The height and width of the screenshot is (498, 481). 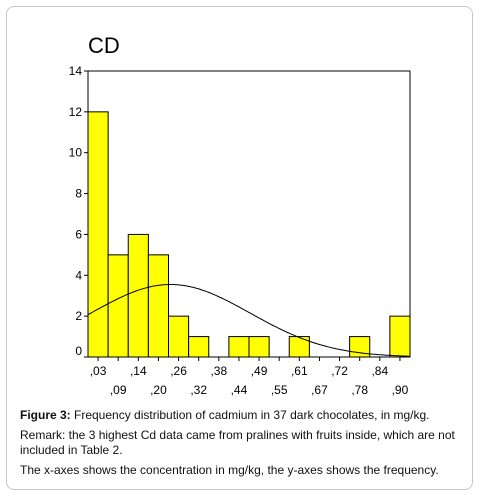 What do you see at coordinates (178, 371) in the screenshot?
I see `x-tick-label: ,26` at bounding box center [178, 371].